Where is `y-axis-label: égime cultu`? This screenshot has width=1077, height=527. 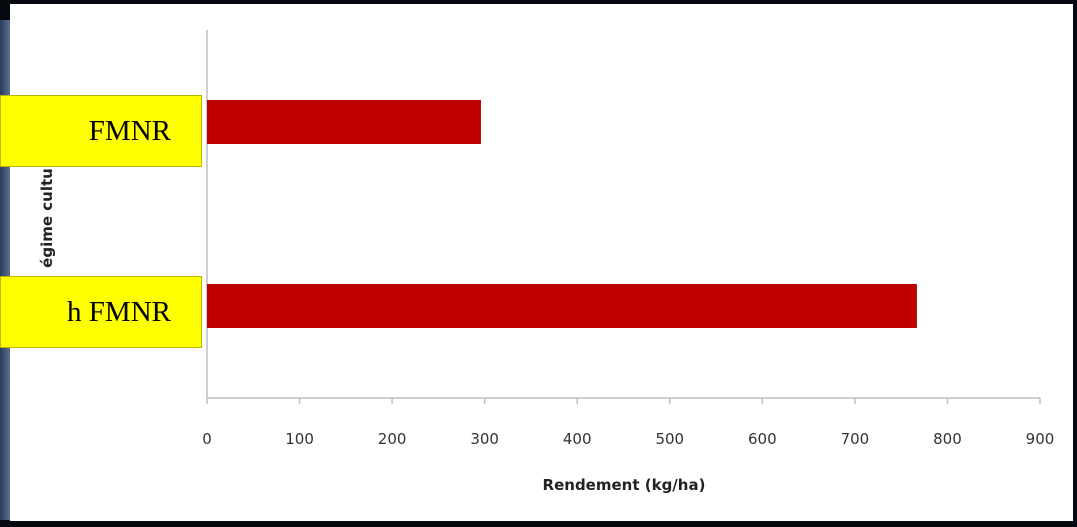
y-axis-label: égime cultu is located at coordinates (47, 218).